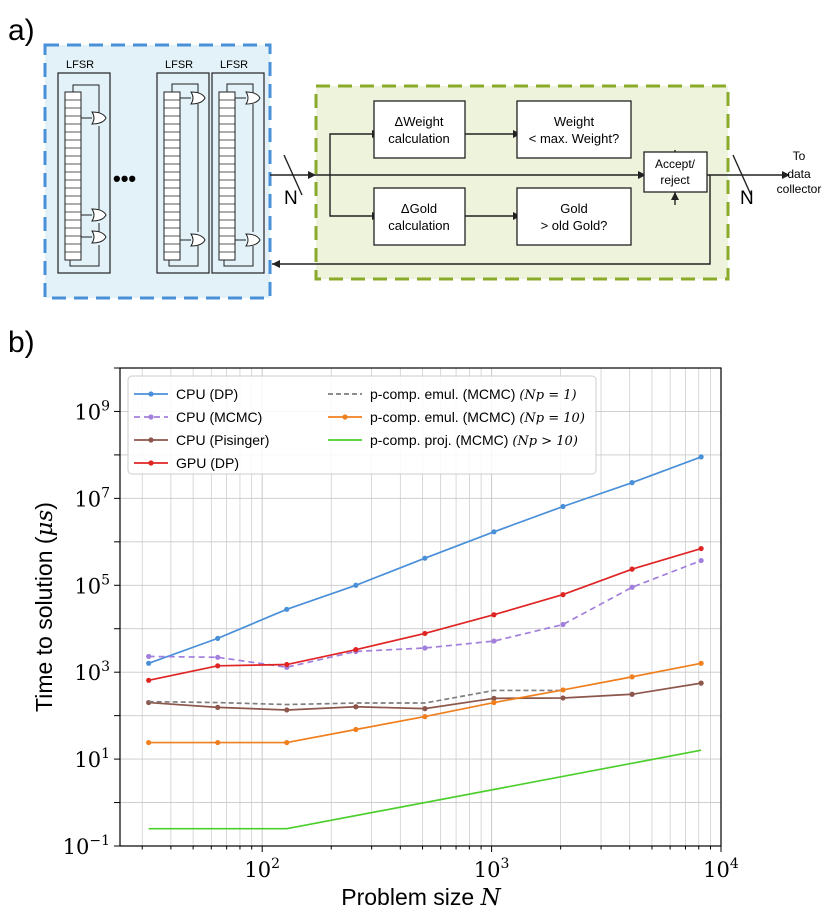  Describe the element at coordinates (105, 754) in the screenshot. I see `y-tick-label-exp: 1` at that location.